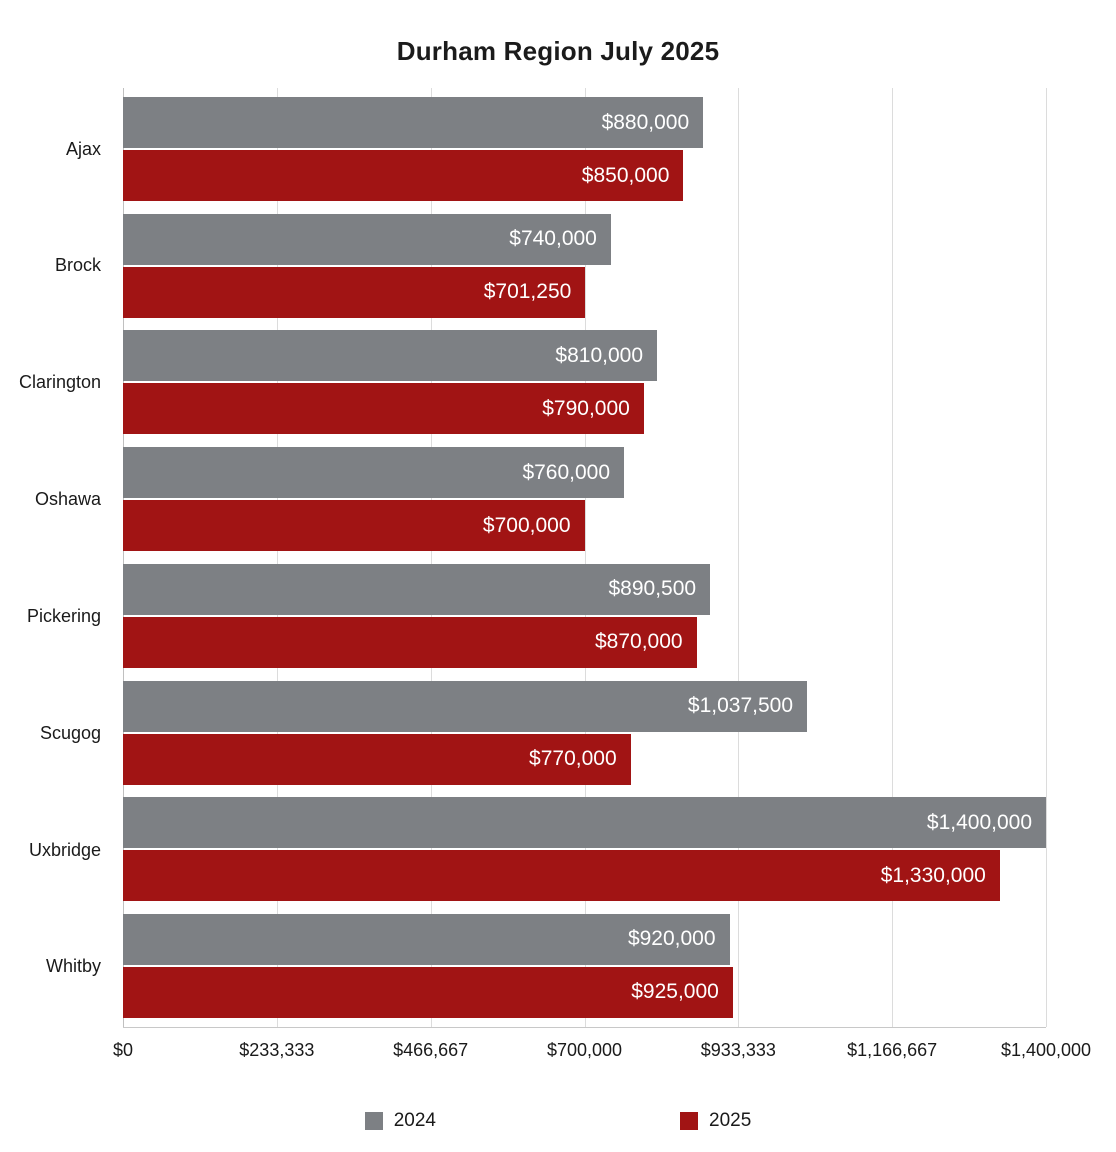  Describe the element at coordinates (652, 589) in the screenshot. I see `bar-value-label: $890,500` at that location.